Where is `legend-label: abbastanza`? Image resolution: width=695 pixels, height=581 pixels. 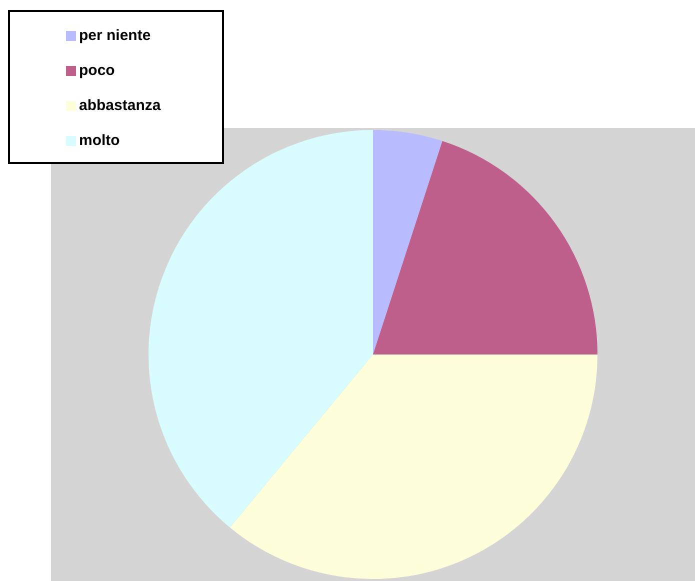
legend-label: abbastanza is located at coordinates (120, 105).